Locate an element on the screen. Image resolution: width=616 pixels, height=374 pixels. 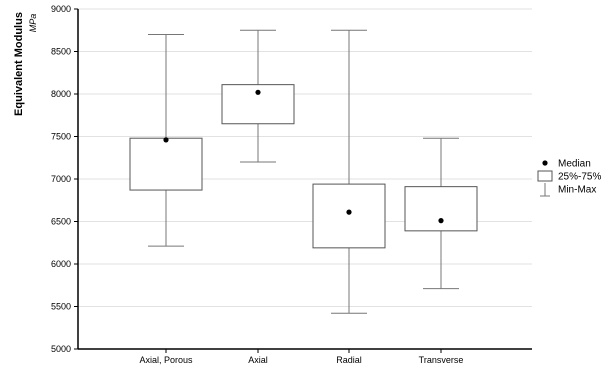
legend: Median 25%-75% Min-Max is located at coordinates (569, 178).